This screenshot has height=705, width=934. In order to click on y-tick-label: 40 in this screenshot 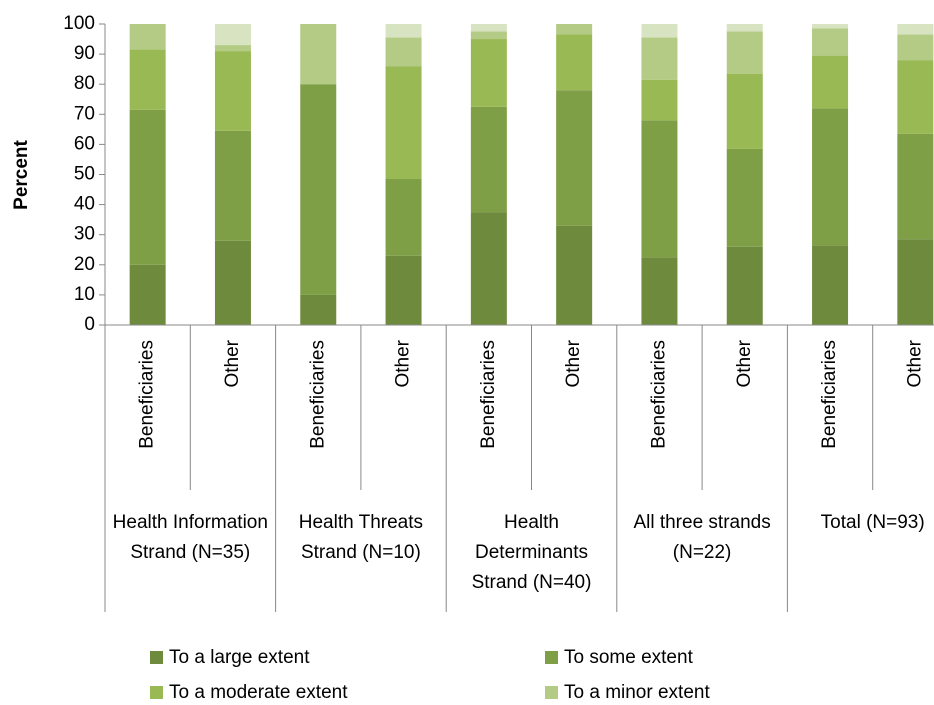, I will do `click(84, 204)`.